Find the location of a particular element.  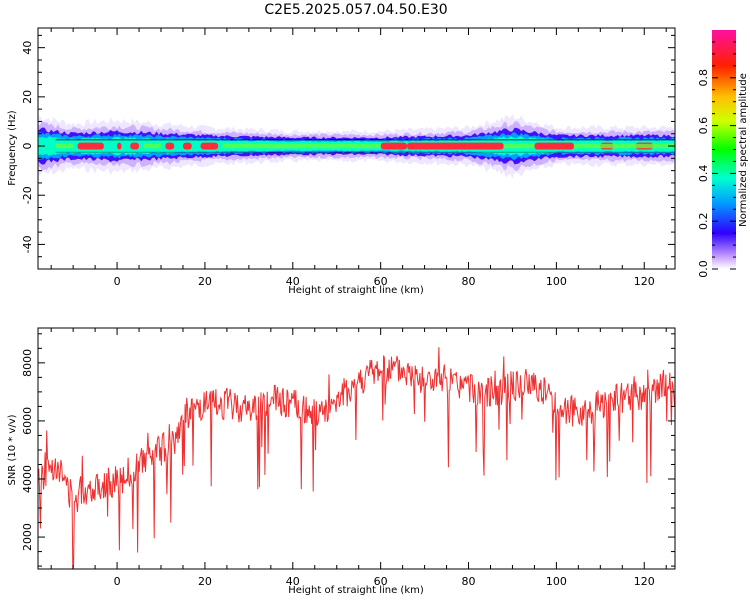

snr-y-axis-label: SNR (10 * v/v) is located at coordinates (12, 449).